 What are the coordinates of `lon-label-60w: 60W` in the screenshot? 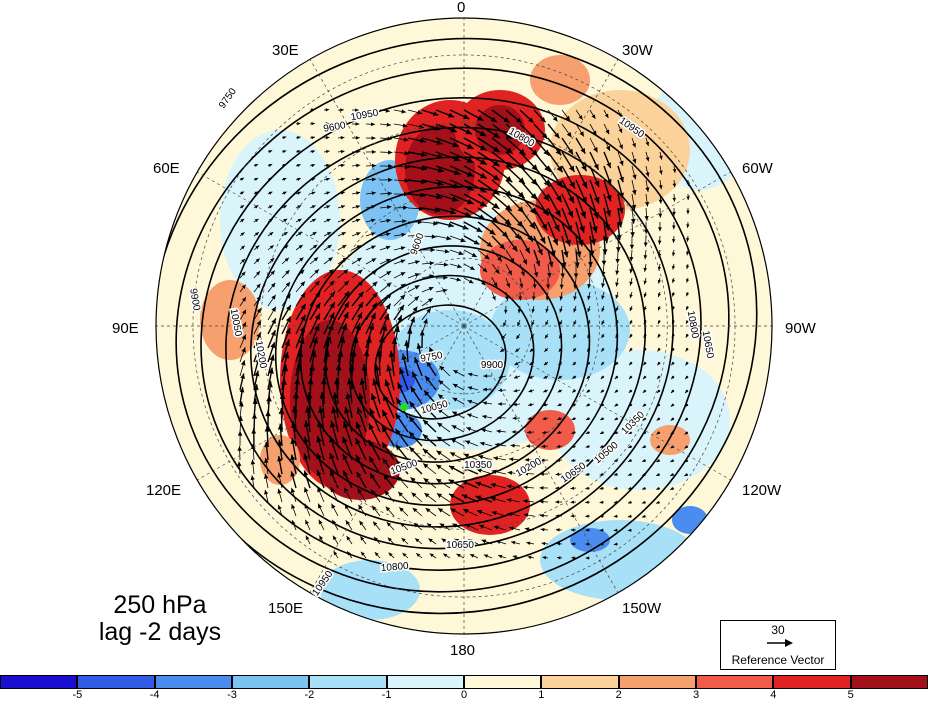 It's located at (757, 168).